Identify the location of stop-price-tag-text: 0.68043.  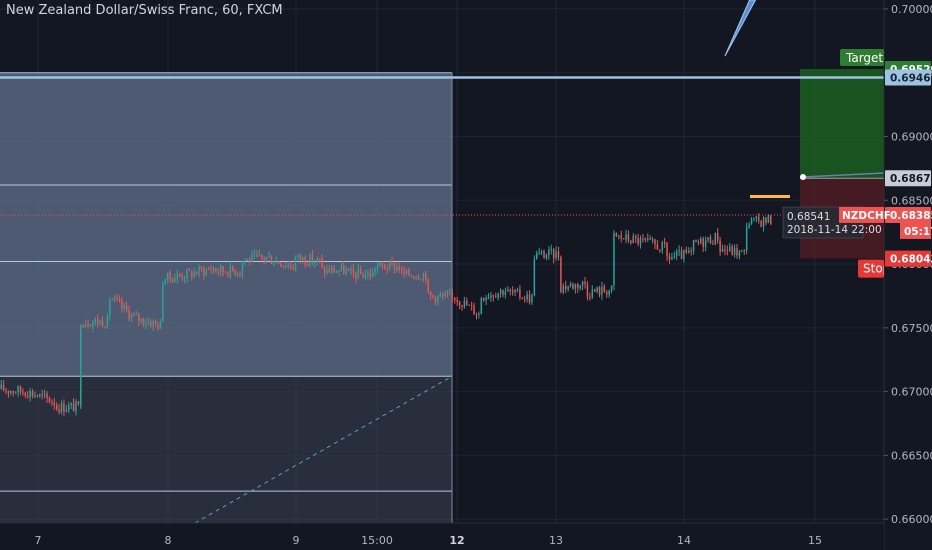
(911, 260).